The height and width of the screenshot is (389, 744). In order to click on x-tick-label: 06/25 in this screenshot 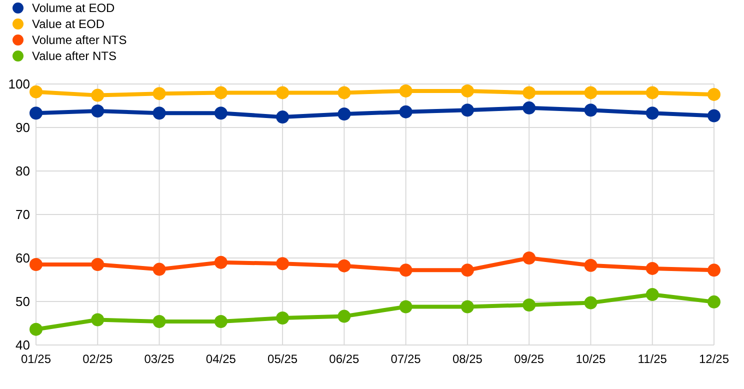, I will do `click(344, 359)`.